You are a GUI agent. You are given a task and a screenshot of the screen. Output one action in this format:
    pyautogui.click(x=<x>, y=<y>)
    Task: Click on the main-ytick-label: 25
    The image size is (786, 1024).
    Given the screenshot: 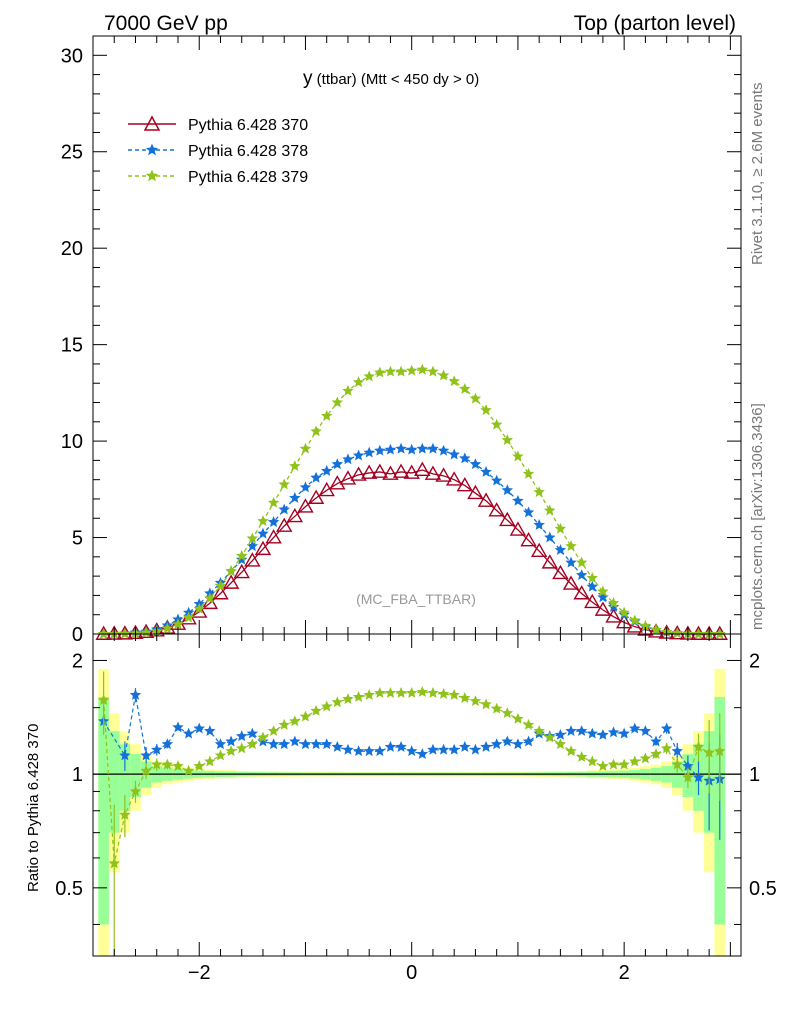 What is the action you would take?
    pyautogui.click(x=72, y=153)
    